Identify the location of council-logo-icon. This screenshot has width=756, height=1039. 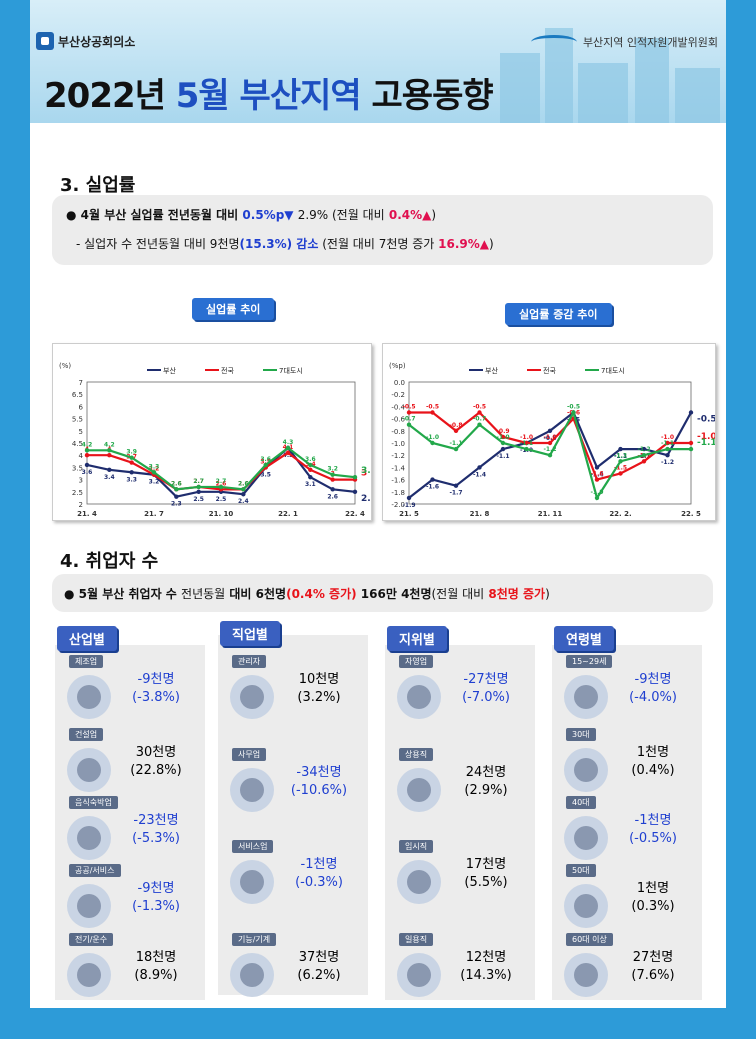
(553, 42).